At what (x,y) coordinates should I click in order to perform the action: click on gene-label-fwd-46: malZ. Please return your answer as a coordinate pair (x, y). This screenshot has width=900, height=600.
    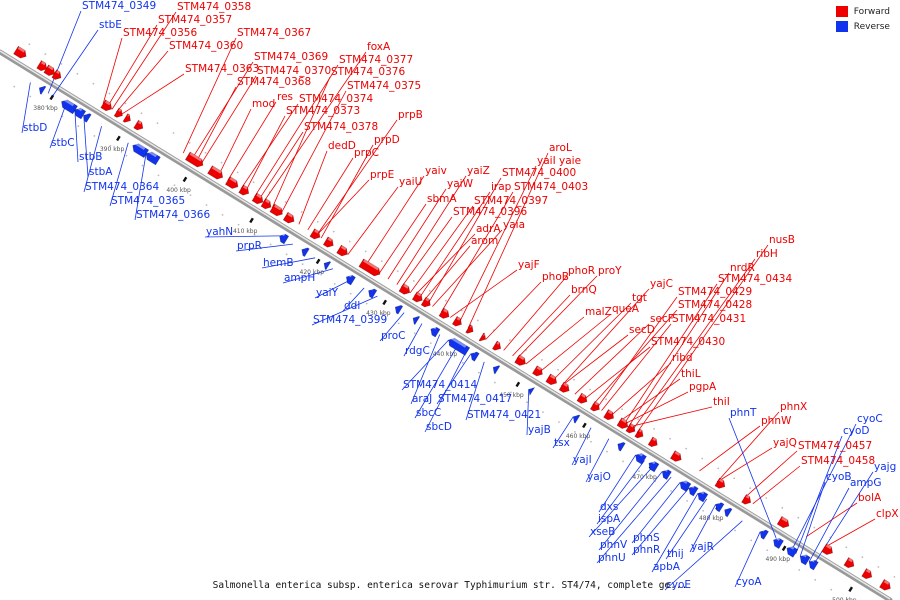
    Looking at the image, I should click on (598, 312).